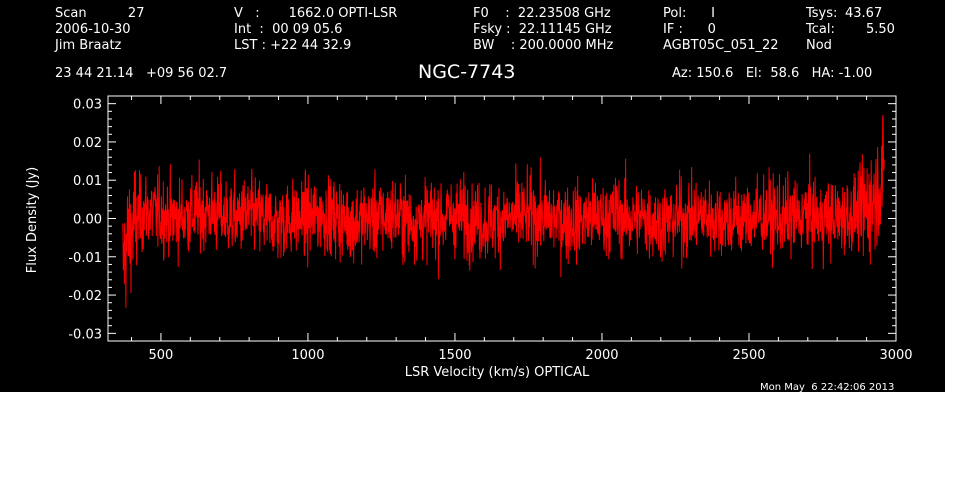  Describe the element at coordinates (85, 334) in the screenshot. I see `y-tick-label: -0.03` at that location.